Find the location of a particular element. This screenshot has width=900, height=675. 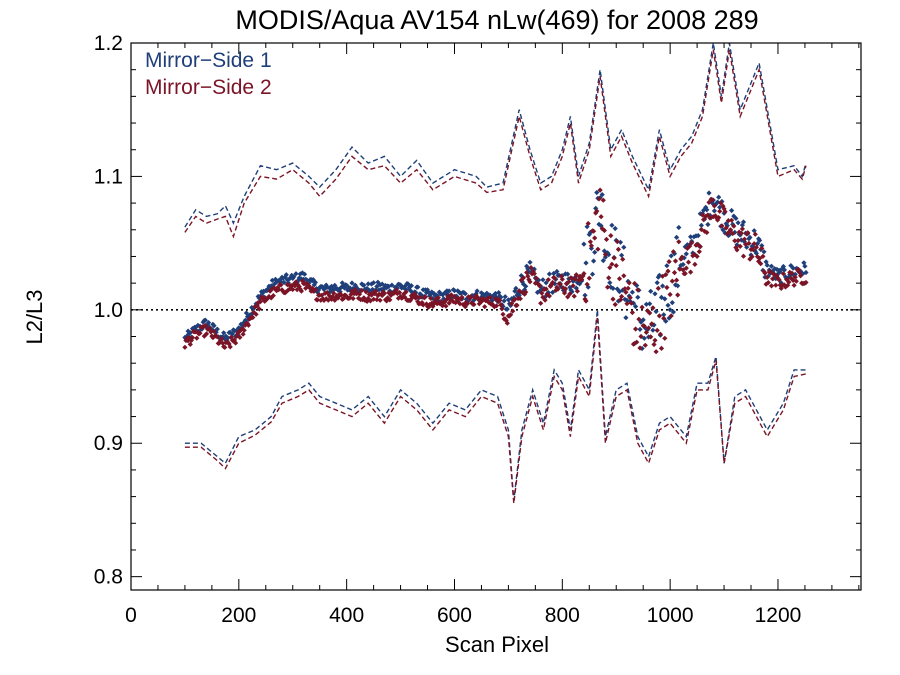

y-tick-label: 1.2 is located at coordinates (108, 43).